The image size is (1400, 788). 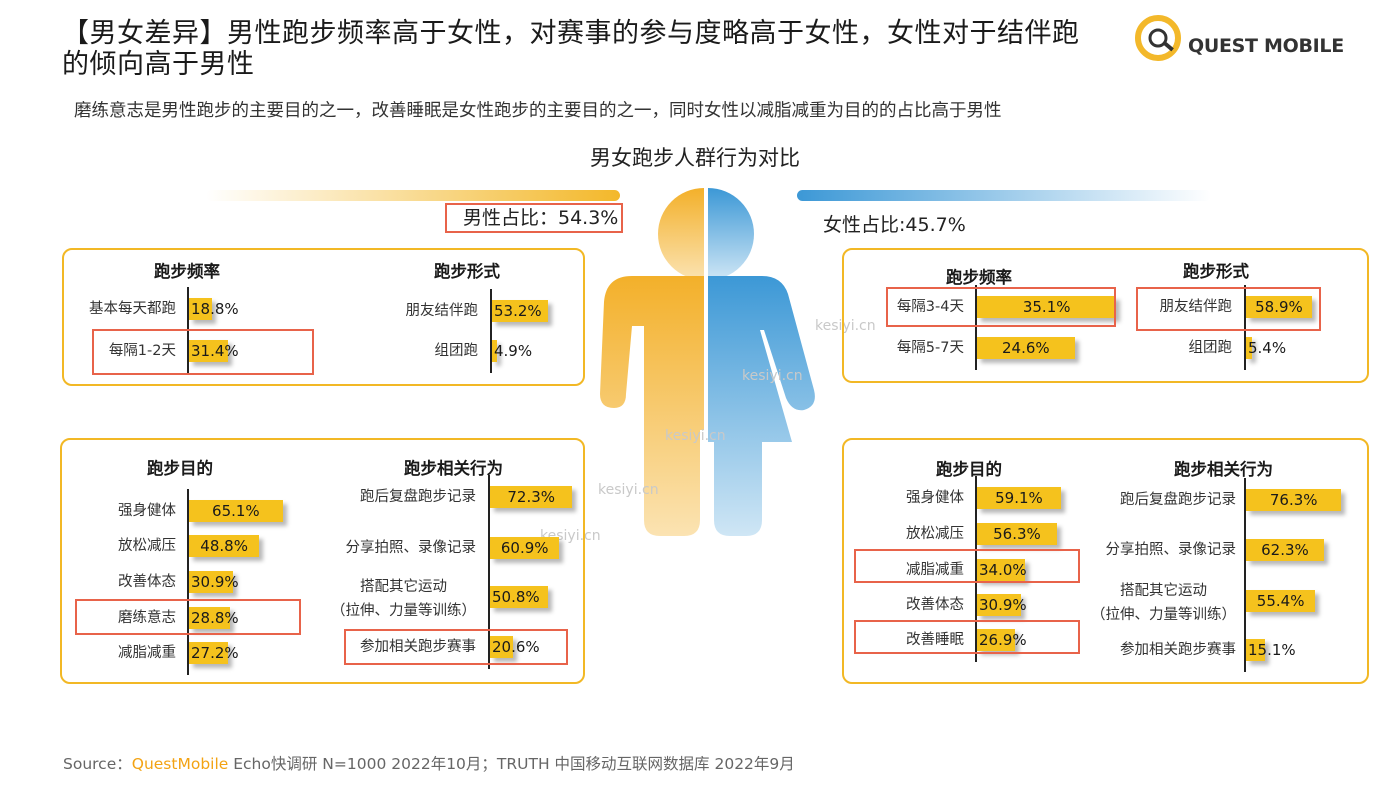 What do you see at coordinates (97, 764) in the screenshot?
I see `source-prefix: Source：` at bounding box center [97, 764].